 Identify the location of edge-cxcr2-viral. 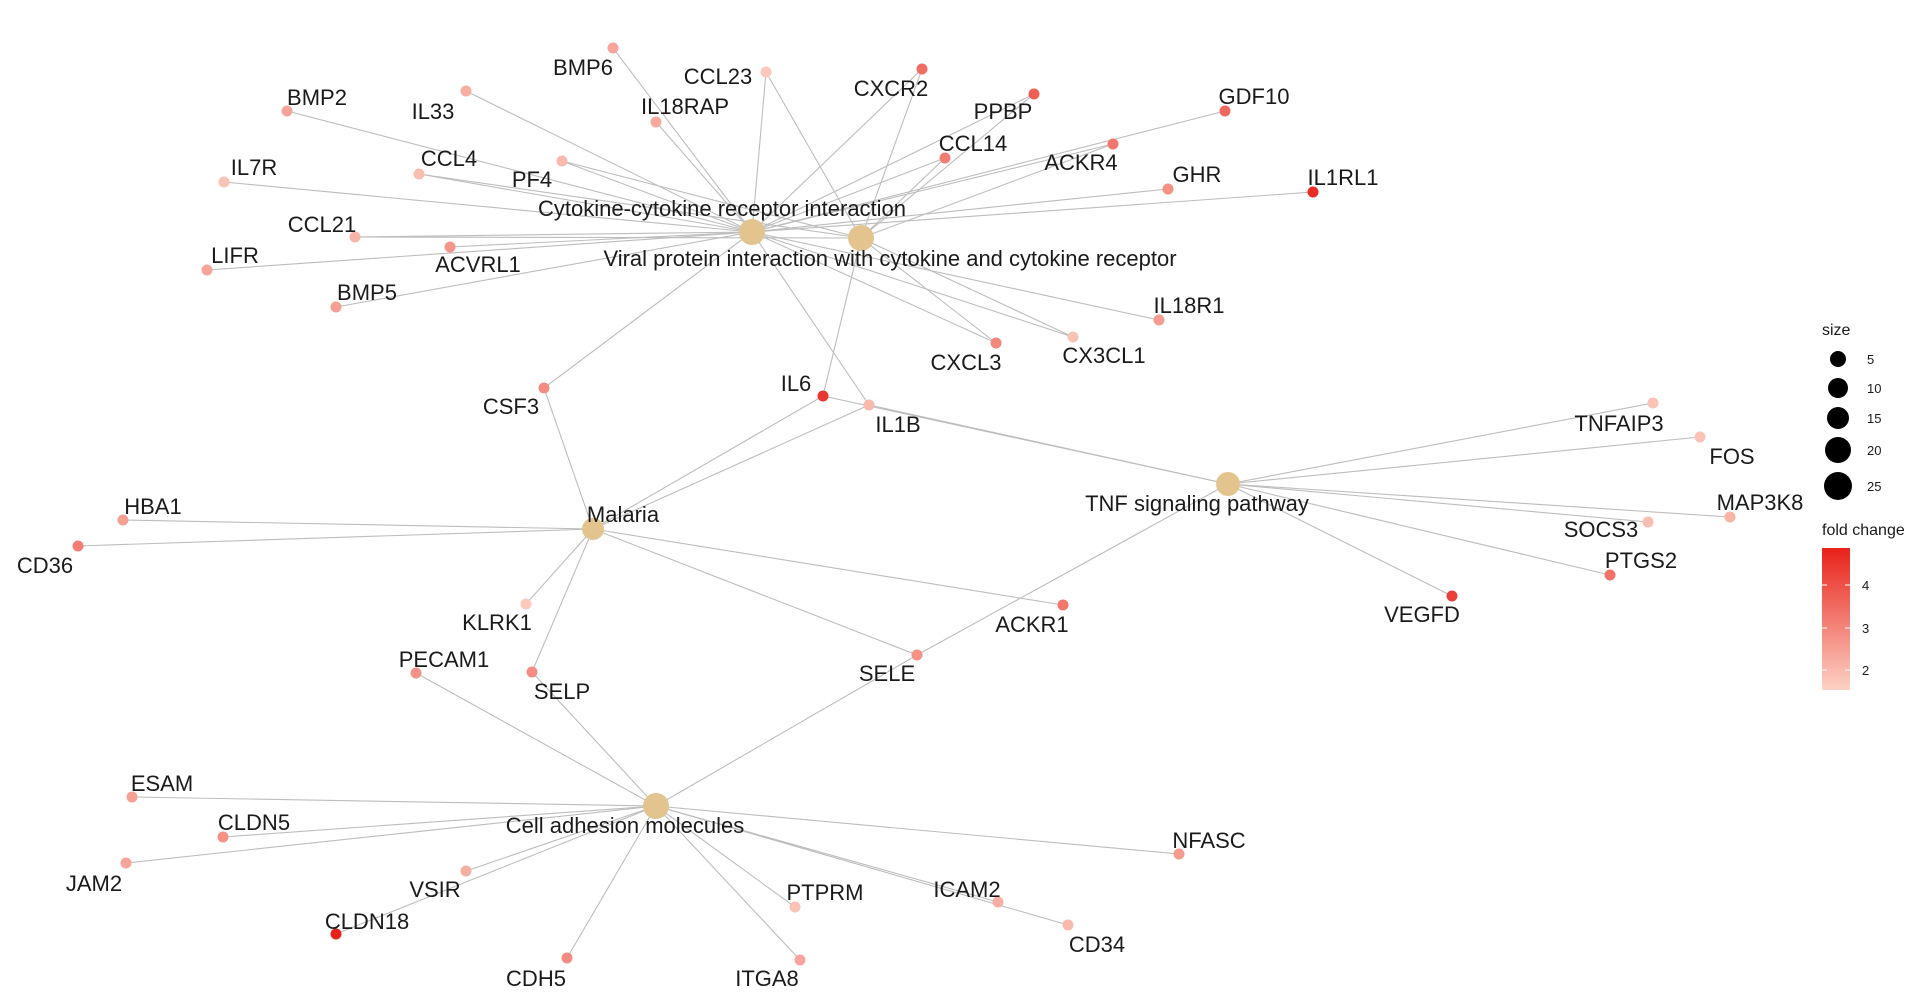
(891, 153).